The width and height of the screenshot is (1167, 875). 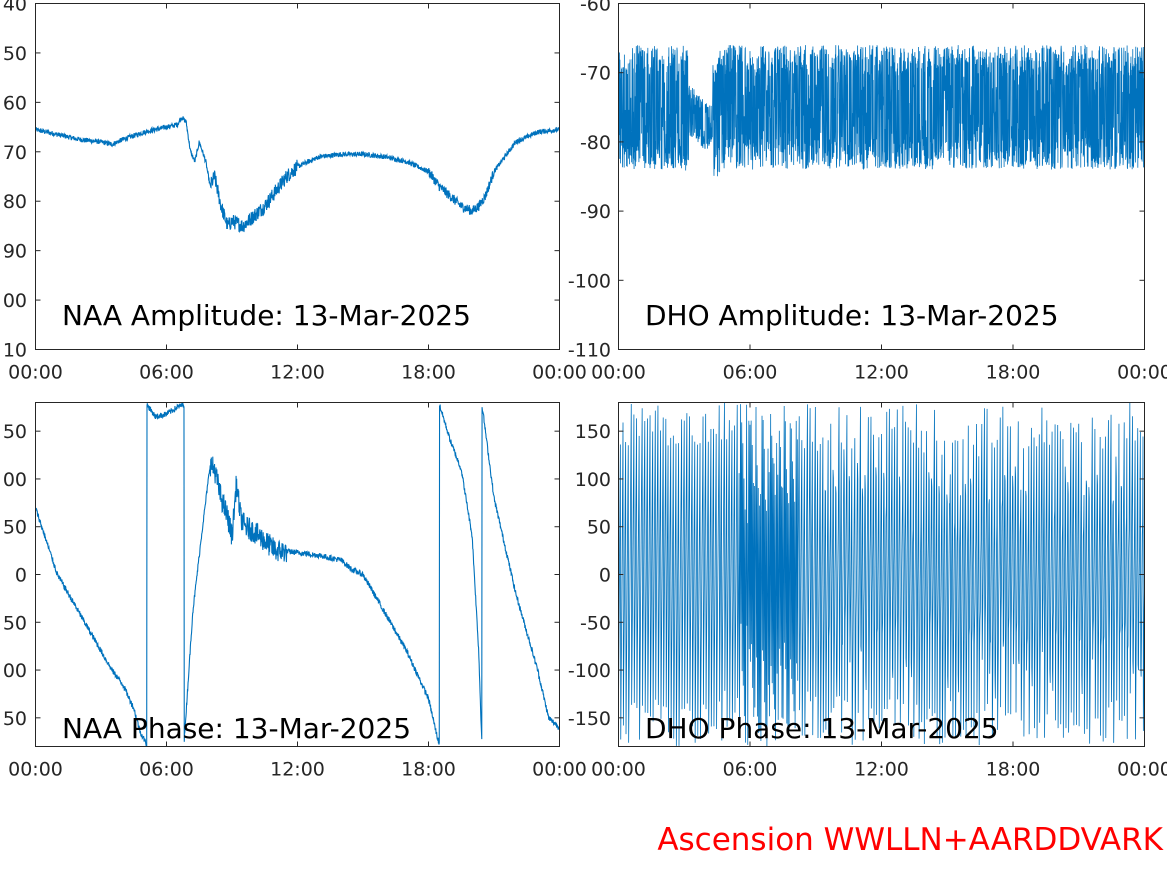 I want to click on naa-amplitude-y-tick-label: 10, so click(x=15, y=351).